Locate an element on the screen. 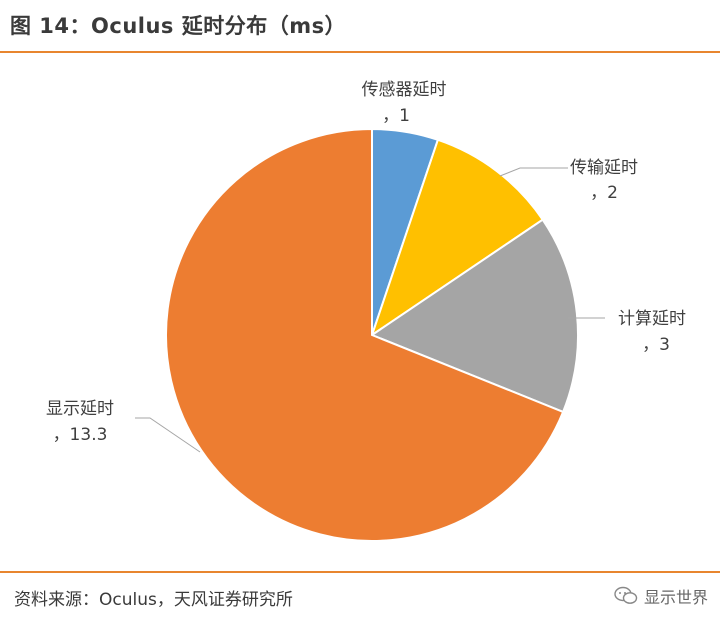 The width and height of the screenshot is (720, 628). label-sensor-name: 传感器延时 is located at coordinates (404, 90).